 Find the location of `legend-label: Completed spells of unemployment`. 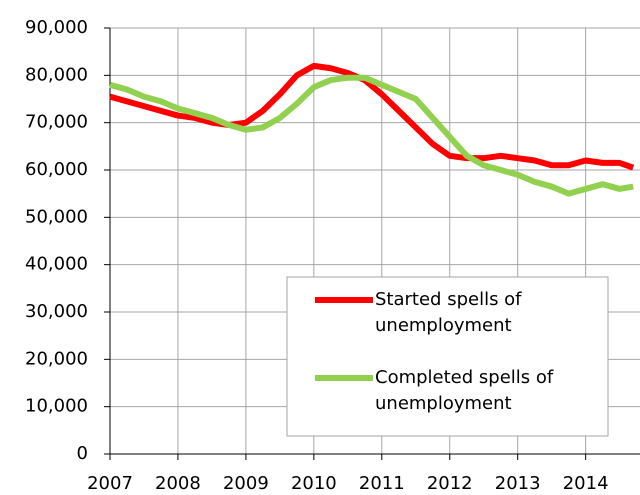

legend-label: Completed spells of unemployment is located at coordinates (464, 390).